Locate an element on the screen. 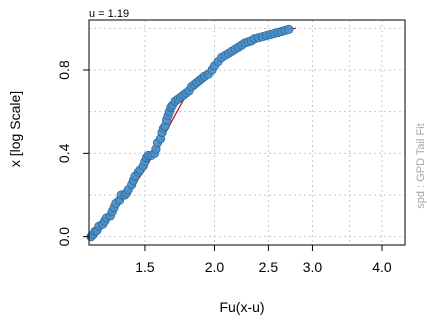  y-axis-title: x [log Scale] is located at coordinates (15, 129).